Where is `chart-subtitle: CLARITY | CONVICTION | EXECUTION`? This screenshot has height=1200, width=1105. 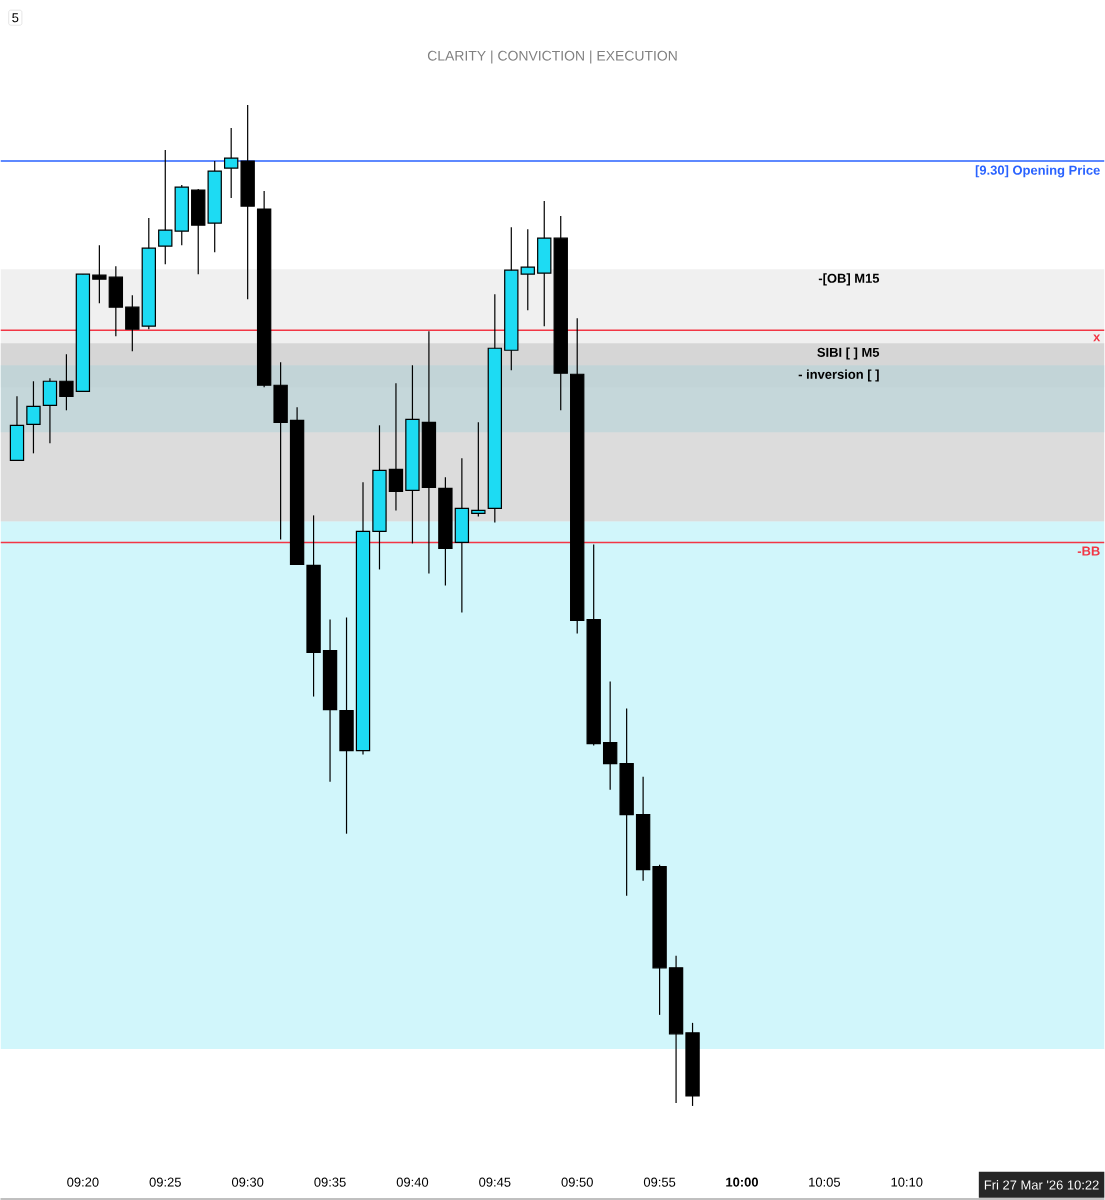
chart-subtitle: CLARITY | CONVICTION | EXECUTION is located at coordinates (552, 57).